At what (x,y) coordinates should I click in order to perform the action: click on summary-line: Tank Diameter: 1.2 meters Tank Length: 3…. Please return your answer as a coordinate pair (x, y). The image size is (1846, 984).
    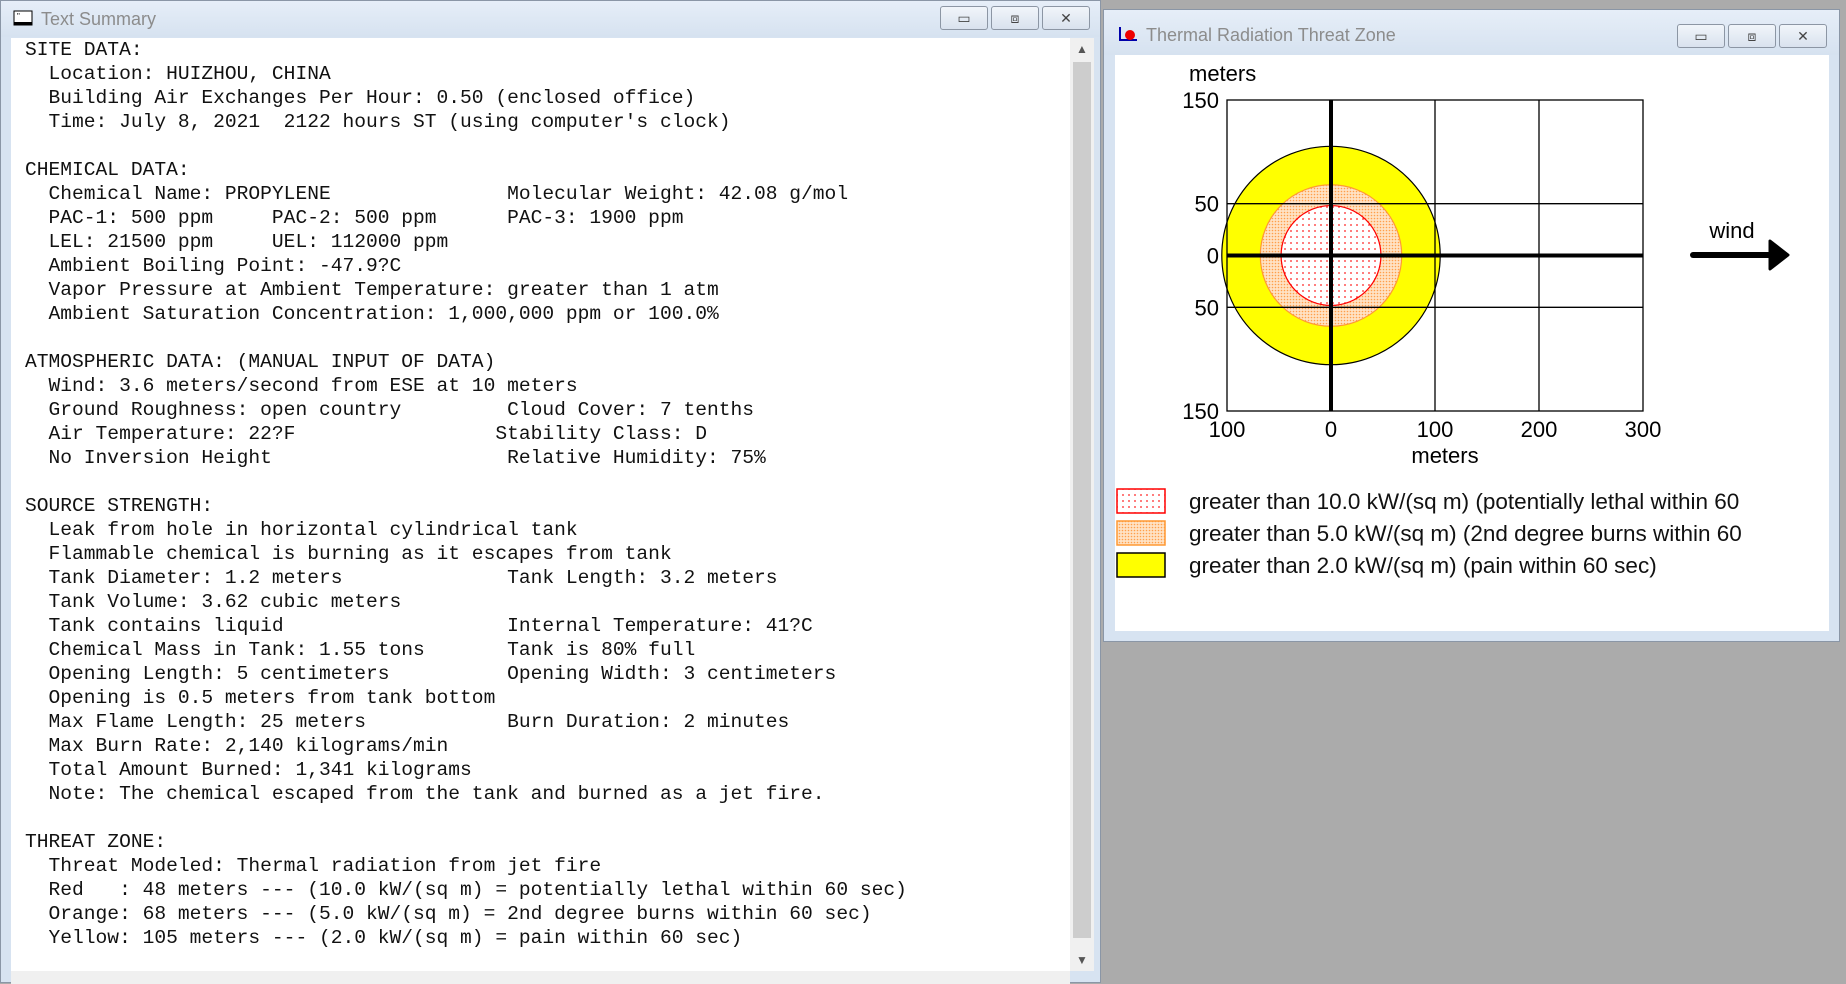
    Looking at the image, I should click on (401, 578).